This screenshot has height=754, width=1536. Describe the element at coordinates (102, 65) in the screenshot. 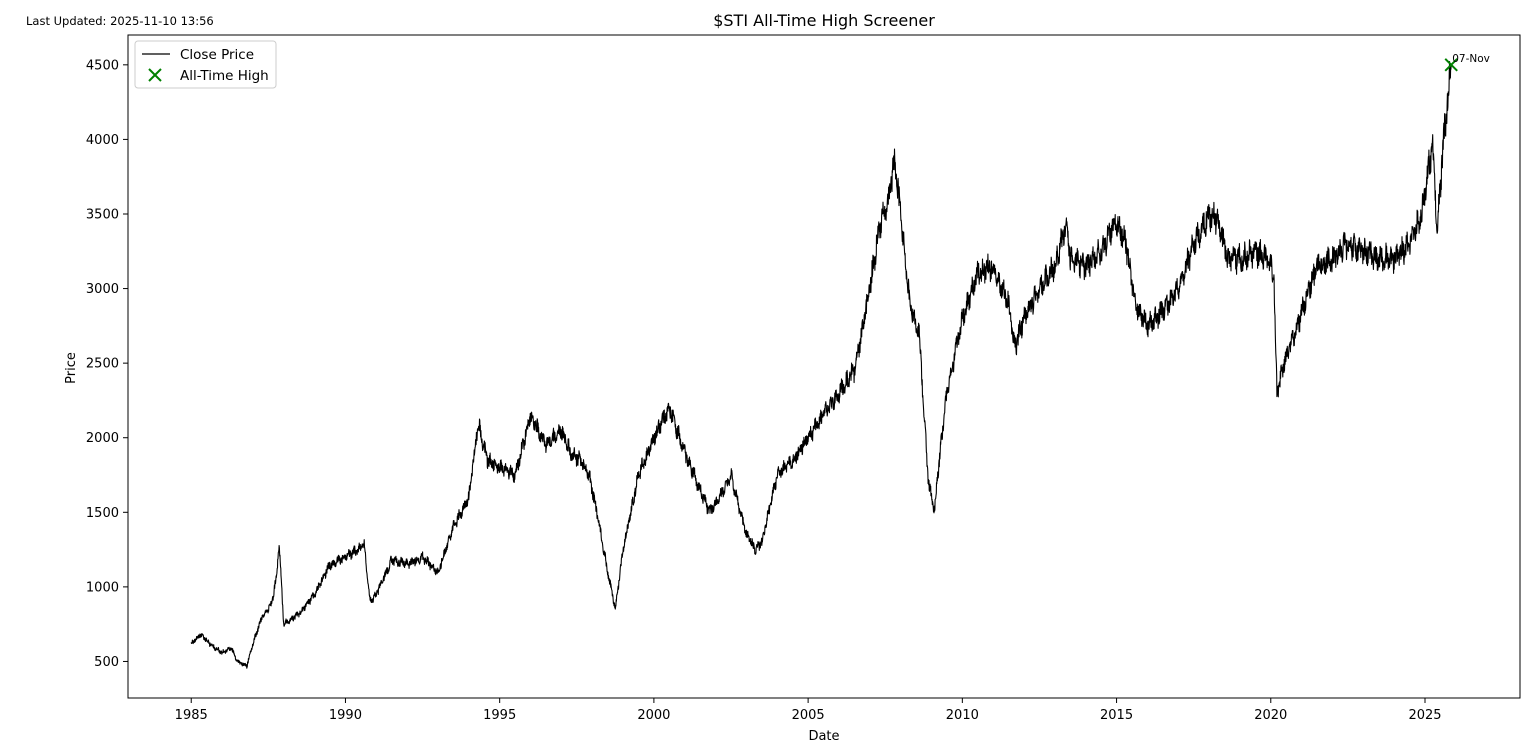

I see `y-tick-label: 4500` at that location.